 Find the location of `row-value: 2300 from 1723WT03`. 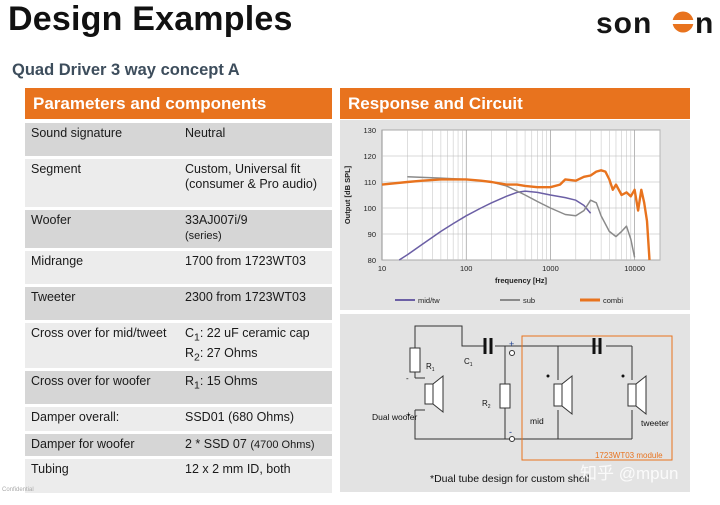

row-value: 2300 from 1723WT03 is located at coordinates (255, 303).